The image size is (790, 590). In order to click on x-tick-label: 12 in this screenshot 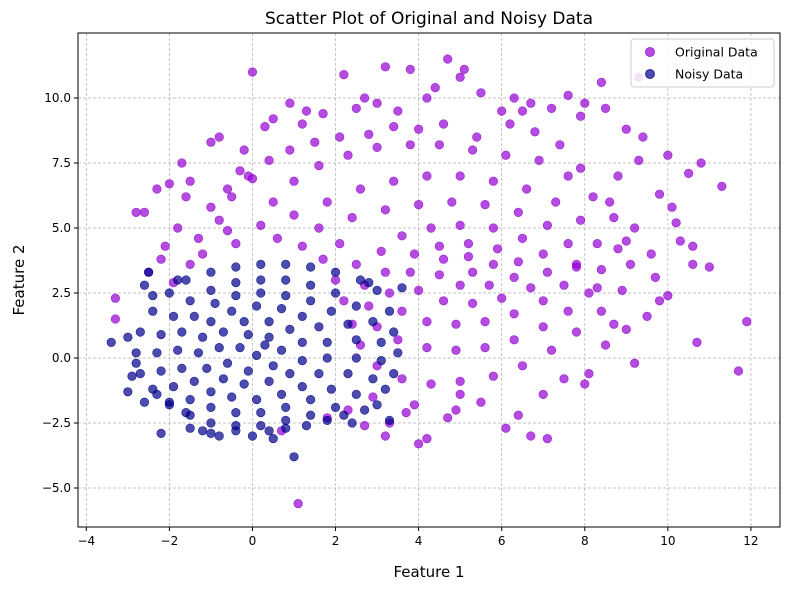, I will do `click(750, 541)`.